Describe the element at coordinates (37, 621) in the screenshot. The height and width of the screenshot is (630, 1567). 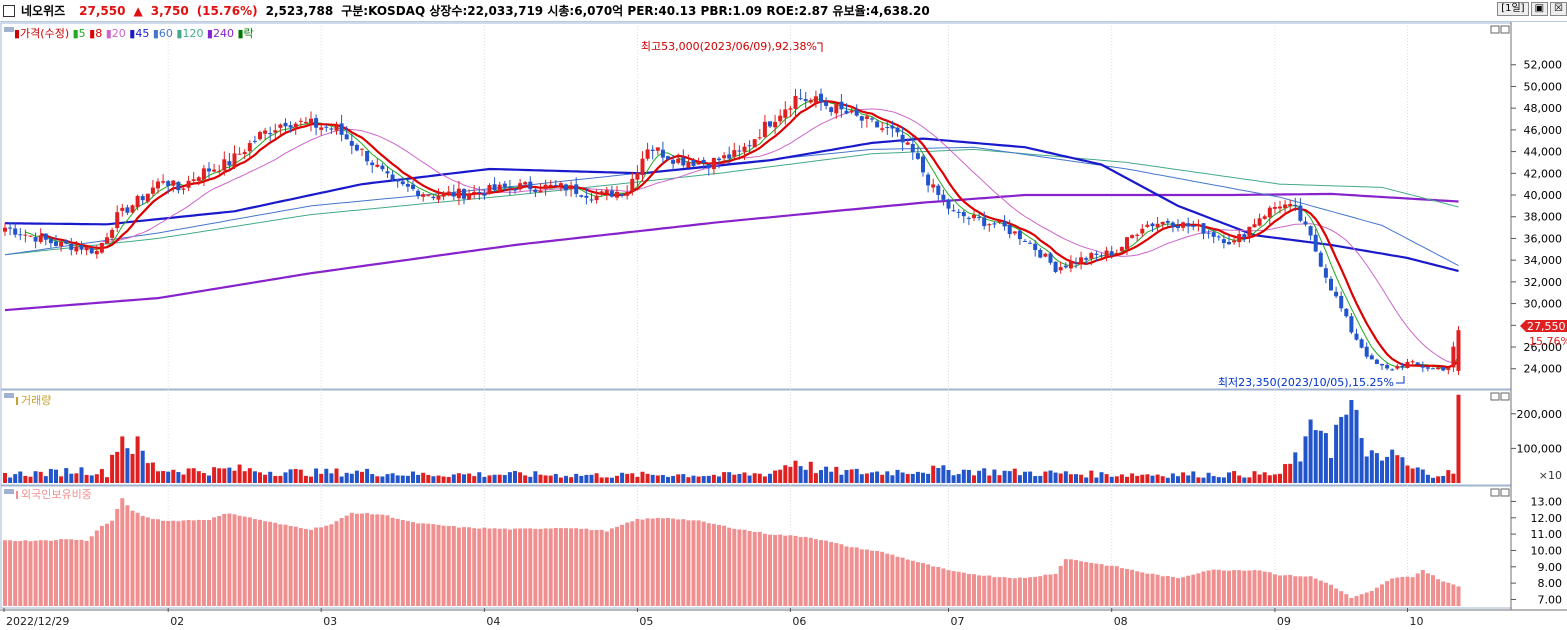
I see `month-label: 2022/12/29` at that location.